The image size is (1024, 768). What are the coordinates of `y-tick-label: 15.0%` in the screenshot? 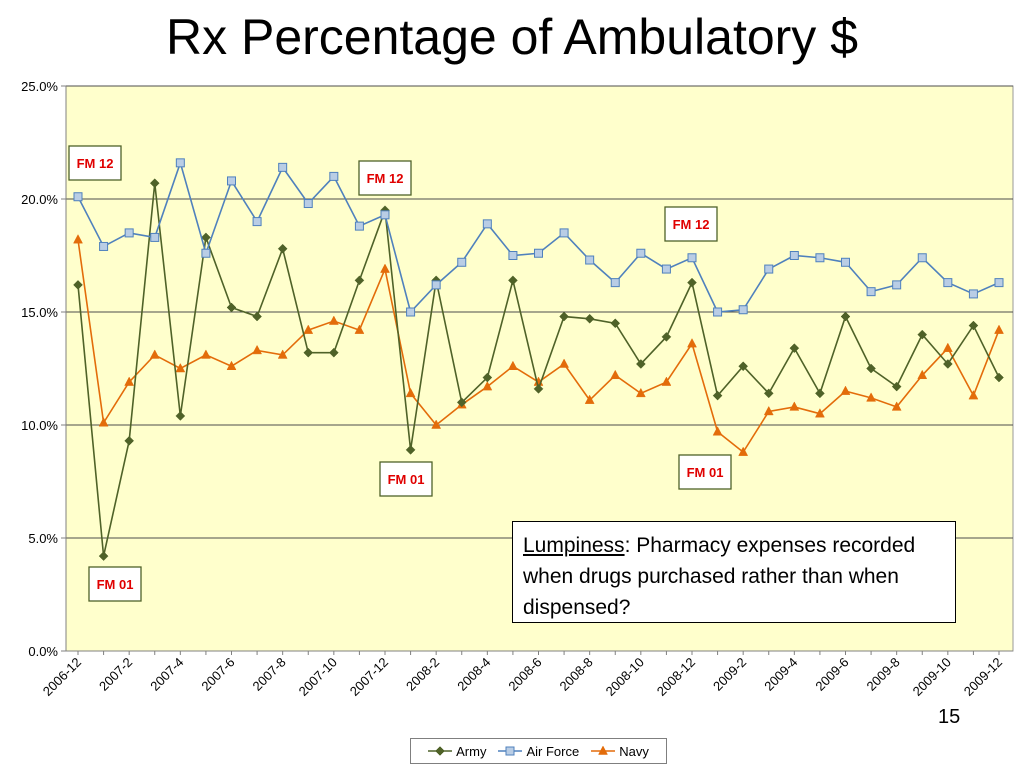 It's located at (39, 312).